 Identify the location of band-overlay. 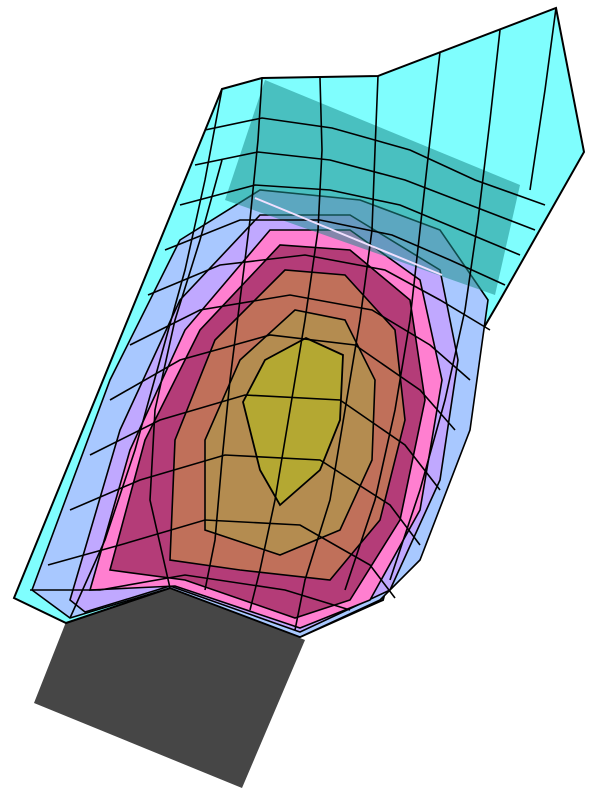
(372, 187).